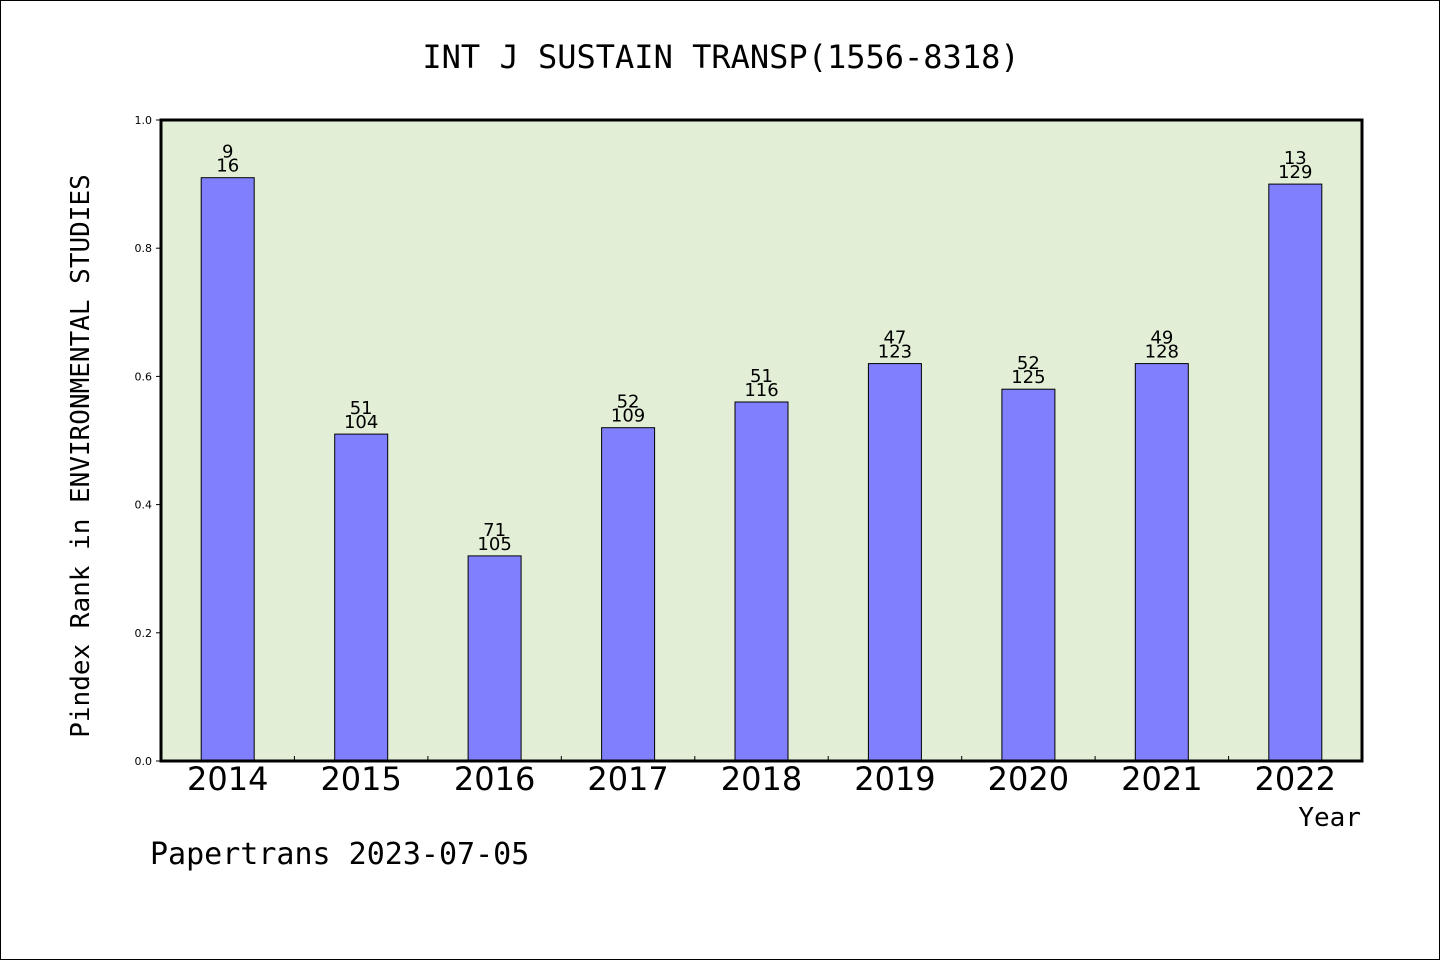  I want to click on y-tick-label: 0.8, so click(144, 248).